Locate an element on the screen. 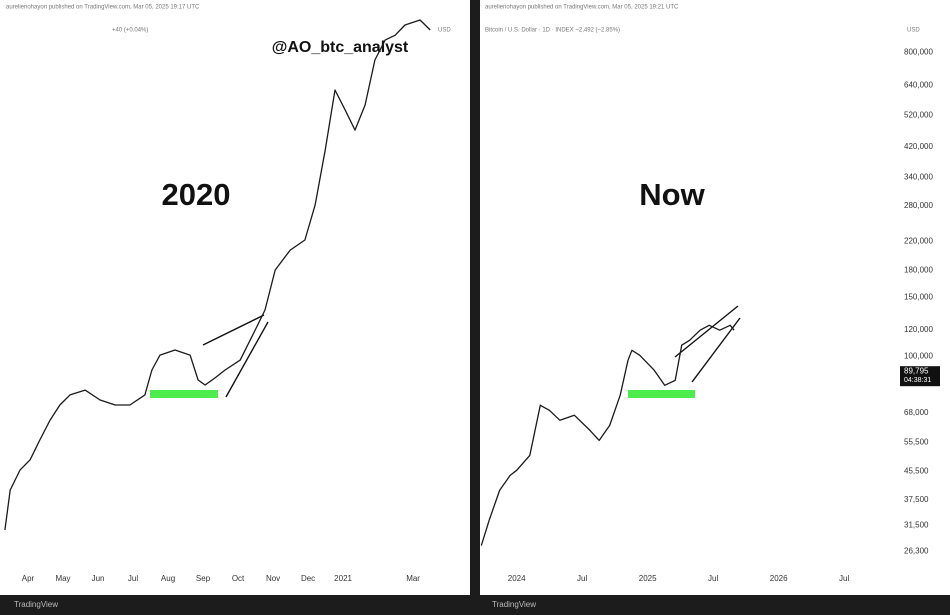 The image size is (950, 615). y-tick-label: 220,000 is located at coordinates (918, 240).